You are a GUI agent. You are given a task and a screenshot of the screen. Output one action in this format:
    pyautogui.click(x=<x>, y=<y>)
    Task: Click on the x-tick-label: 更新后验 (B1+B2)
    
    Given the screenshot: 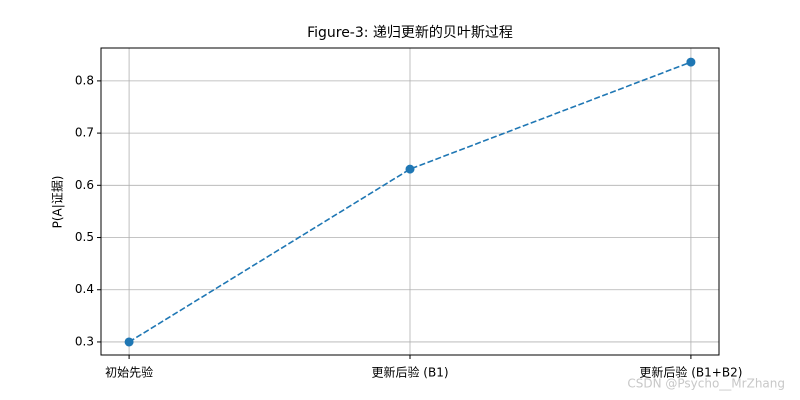 What is the action you would take?
    pyautogui.click(x=690, y=372)
    